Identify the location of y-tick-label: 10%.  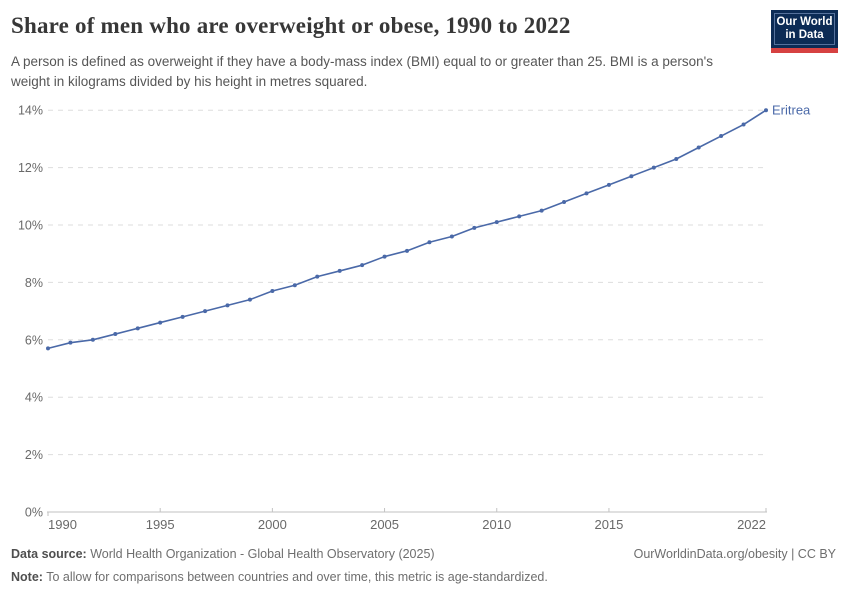
(30, 226).